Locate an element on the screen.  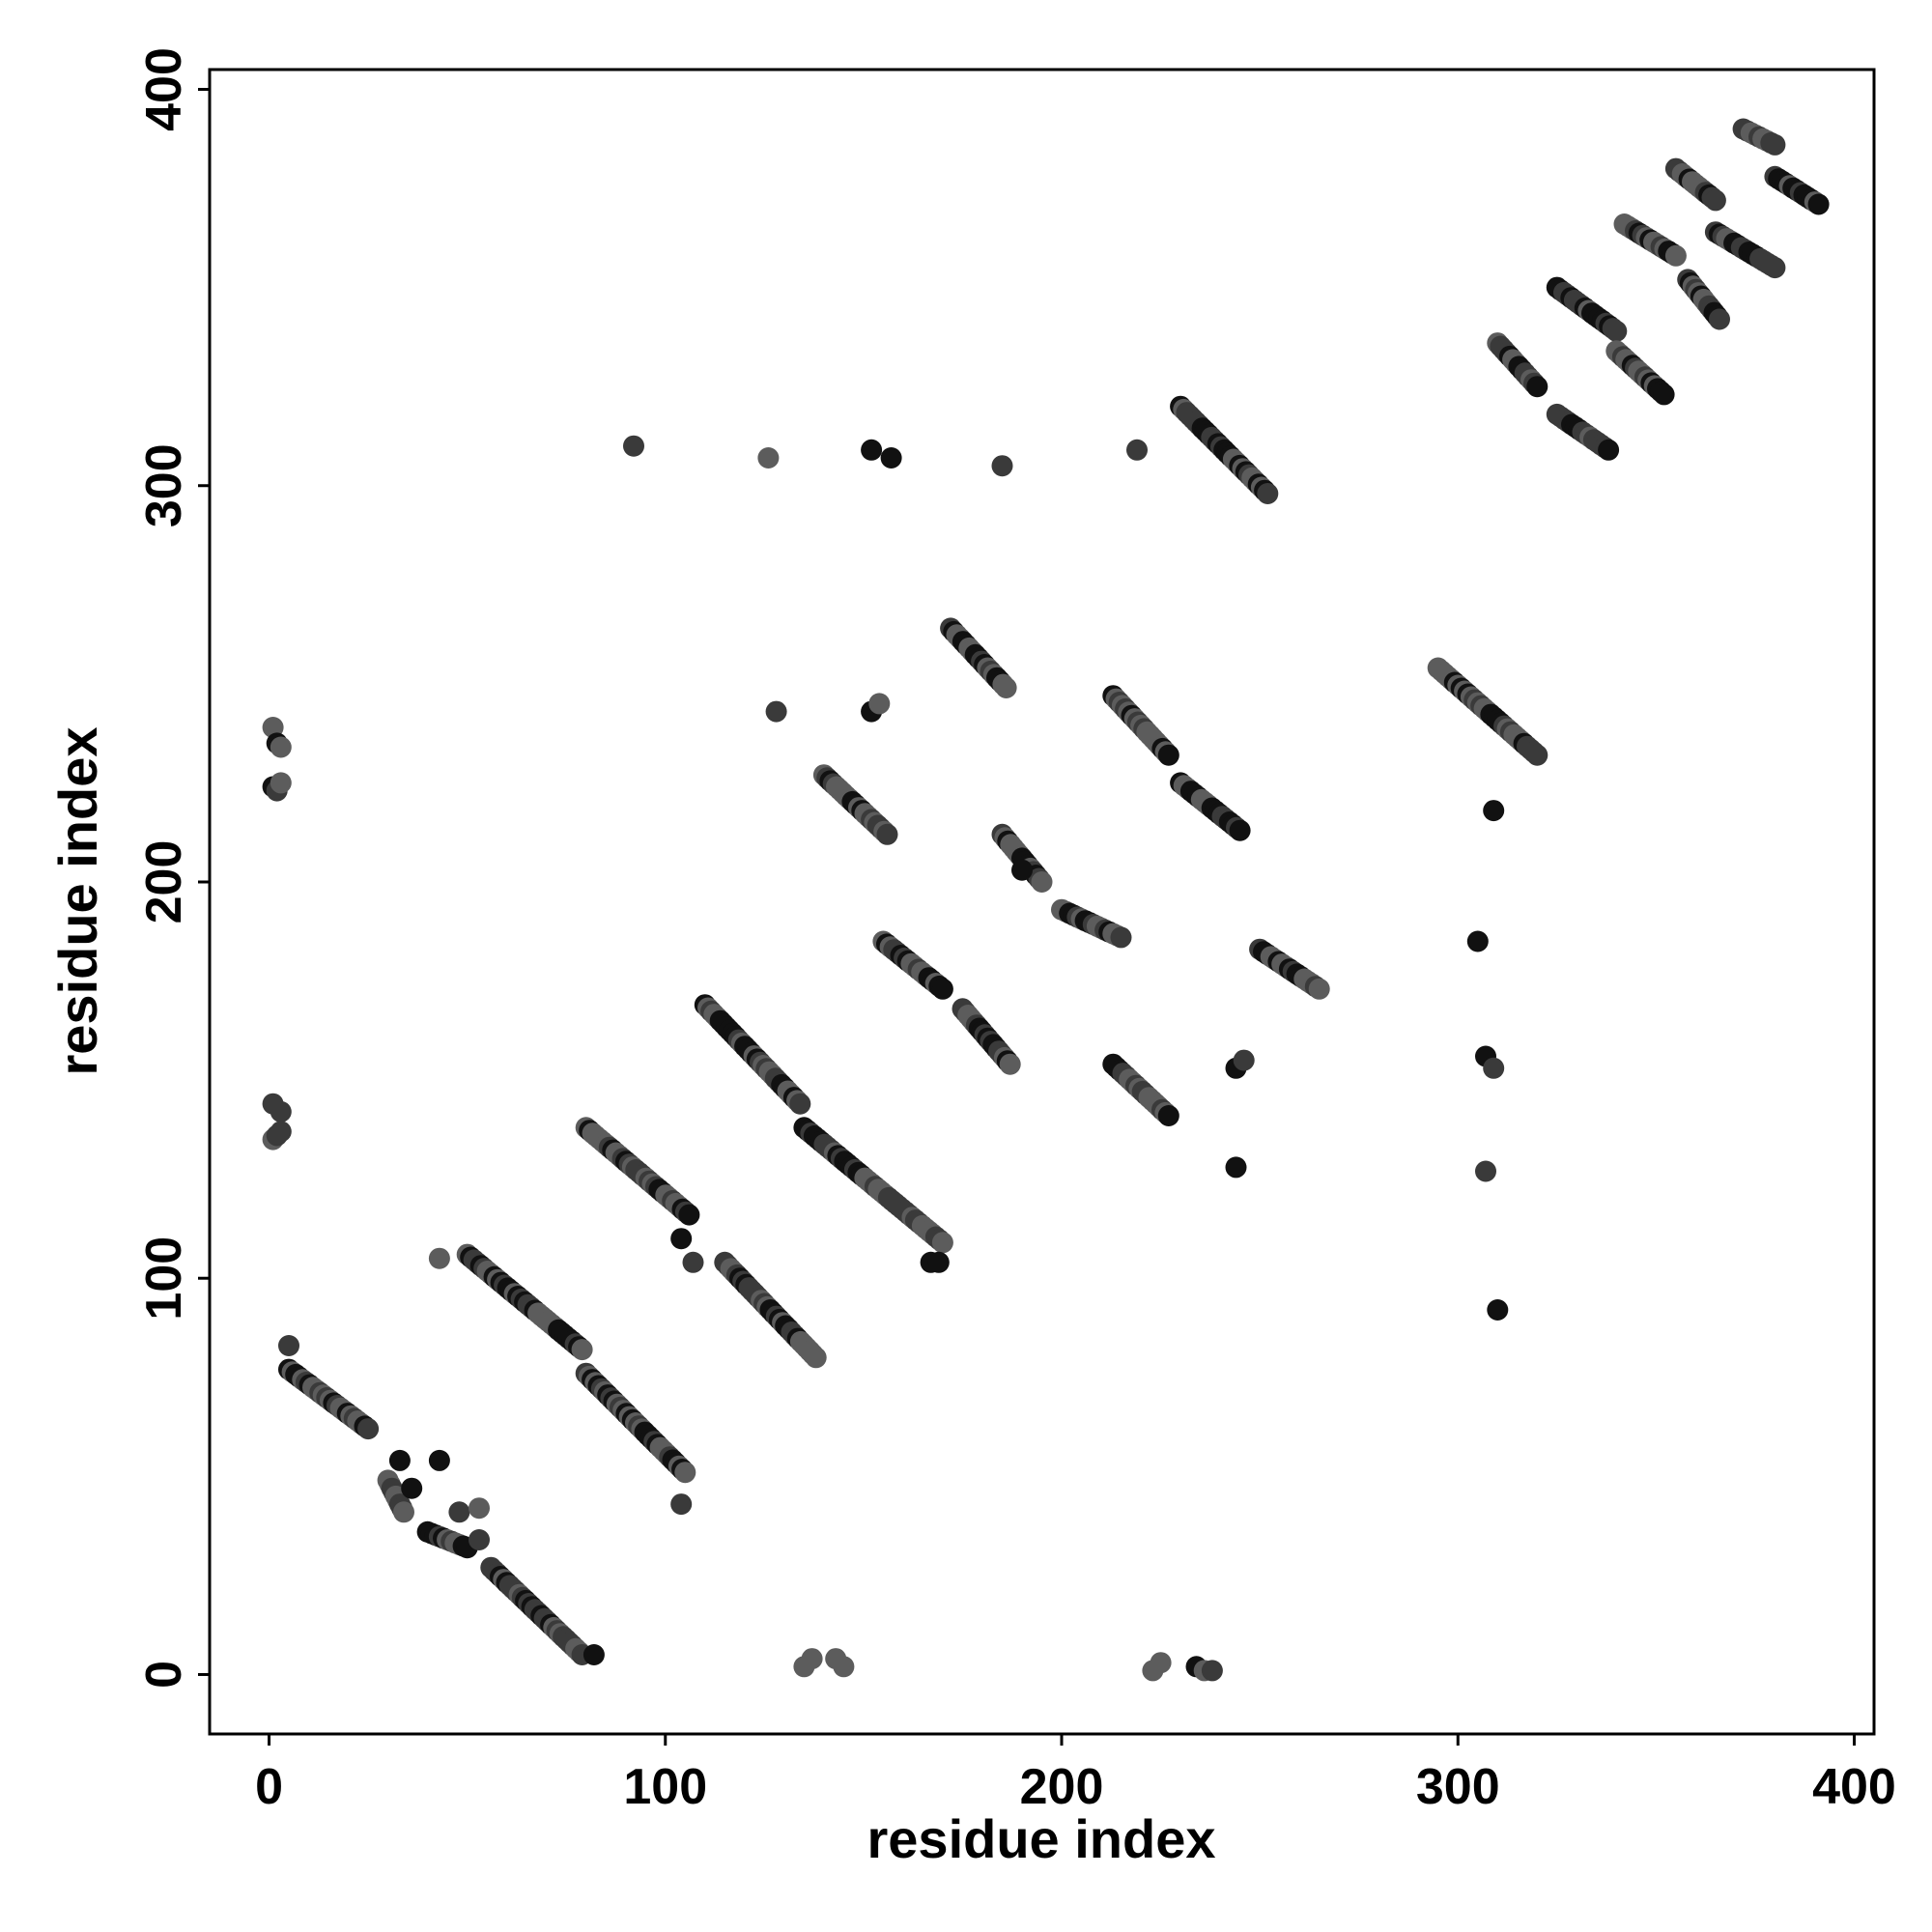
y-tick-label: 200 is located at coordinates (164, 882).